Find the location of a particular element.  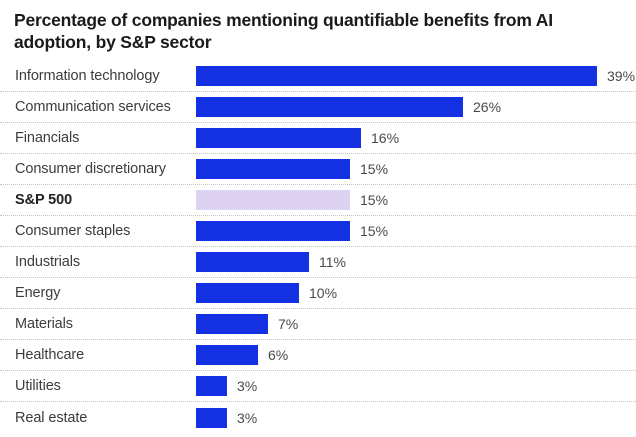

sector-label: Industrials is located at coordinates (47, 262).